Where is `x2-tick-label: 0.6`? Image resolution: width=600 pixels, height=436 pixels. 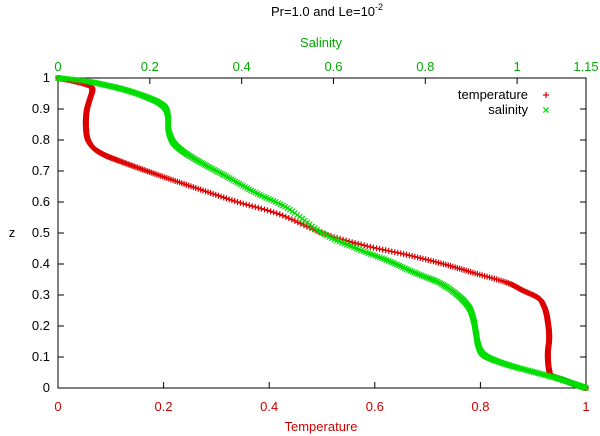
x2-tick-label: 0.6 is located at coordinates (333, 66).